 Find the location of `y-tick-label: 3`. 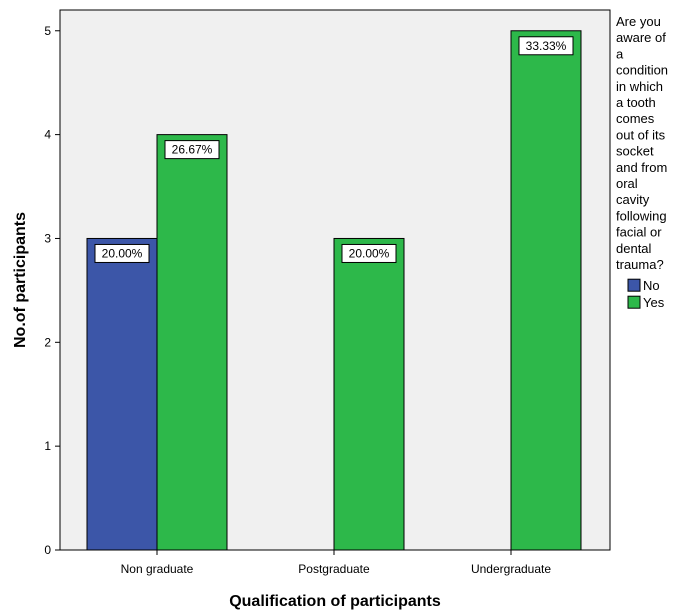

y-tick-label: 3 is located at coordinates (47, 238).